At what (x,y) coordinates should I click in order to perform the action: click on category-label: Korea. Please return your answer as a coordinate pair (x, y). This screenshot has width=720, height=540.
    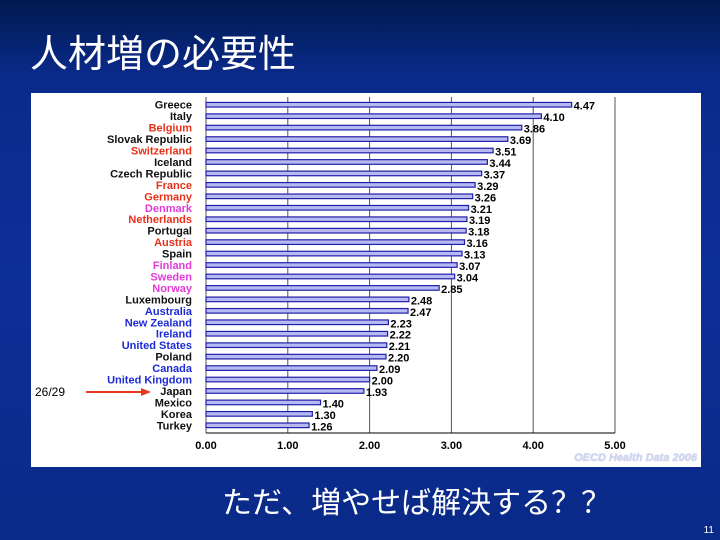
    Looking at the image, I should click on (177, 415).